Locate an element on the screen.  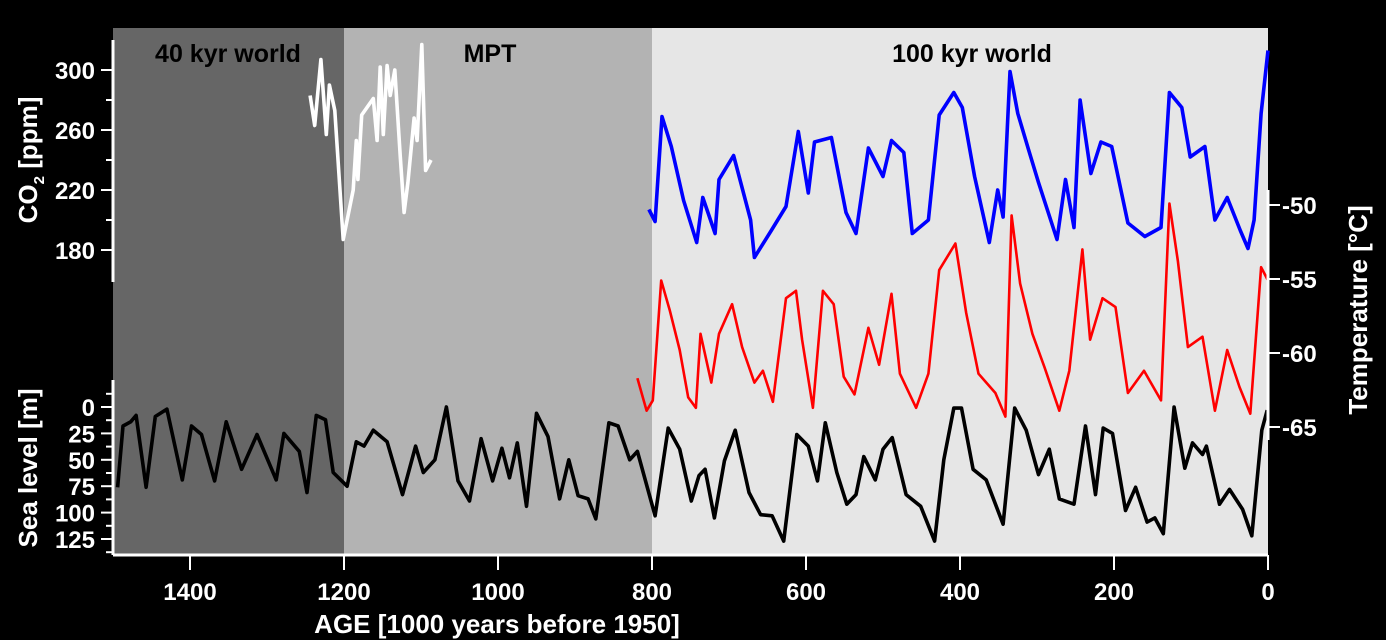
temperature-axis-title: Temperature [°C] is located at coordinates (1358, 309).